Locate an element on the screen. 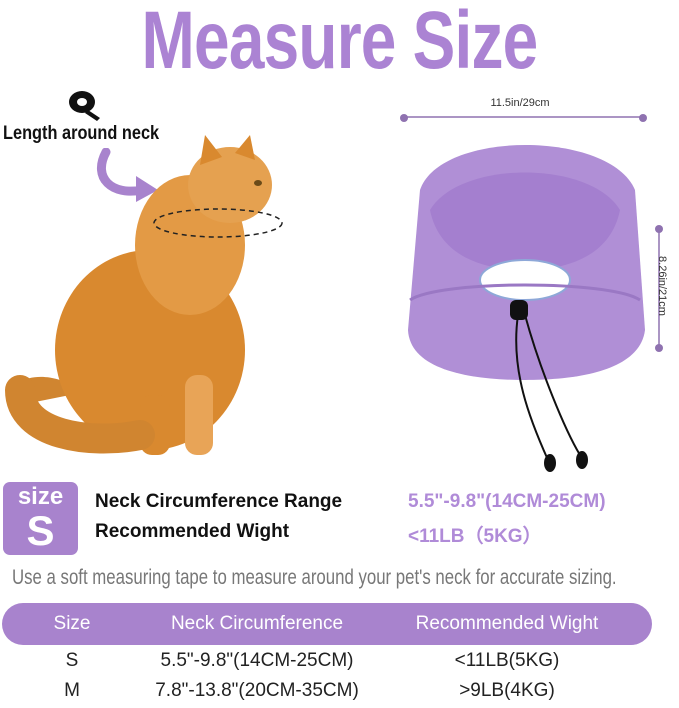 The width and height of the screenshot is (679, 708). cell-size: S is located at coordinates (72, 660).